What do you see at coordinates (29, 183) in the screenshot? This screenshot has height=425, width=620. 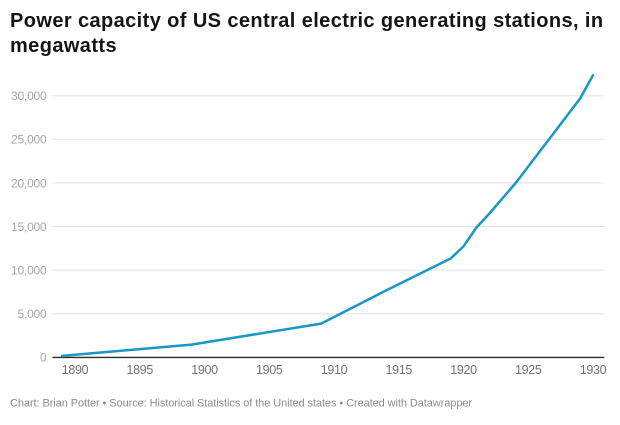 I see `svg-text: 20,000` at bounding box center [29, 183].